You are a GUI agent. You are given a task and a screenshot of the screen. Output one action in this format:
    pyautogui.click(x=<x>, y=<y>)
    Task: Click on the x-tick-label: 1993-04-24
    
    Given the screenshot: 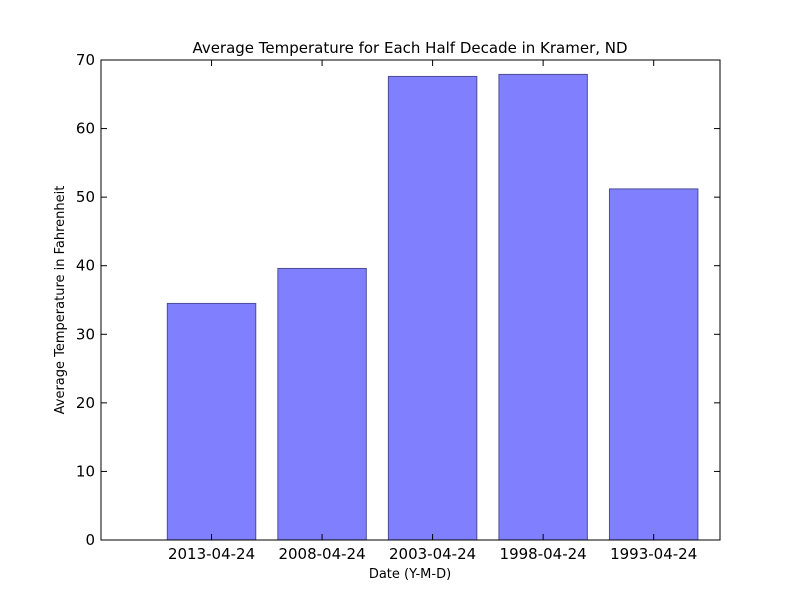 What is the action you would take?
    pyautogui.click(x=653, y=554)
    